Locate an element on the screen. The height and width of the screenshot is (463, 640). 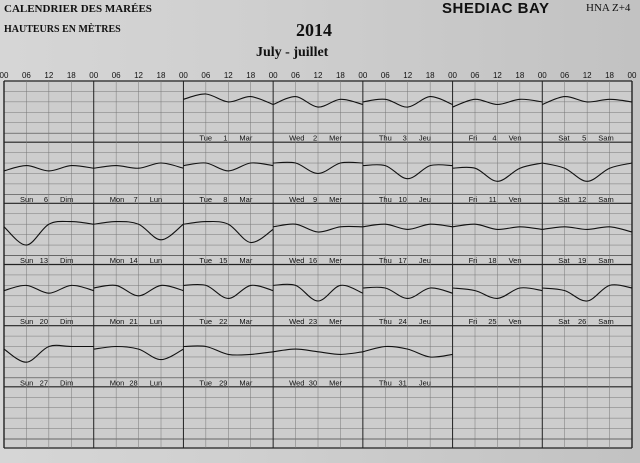
day-label-number: 4 is located at coordinates (494, 138).